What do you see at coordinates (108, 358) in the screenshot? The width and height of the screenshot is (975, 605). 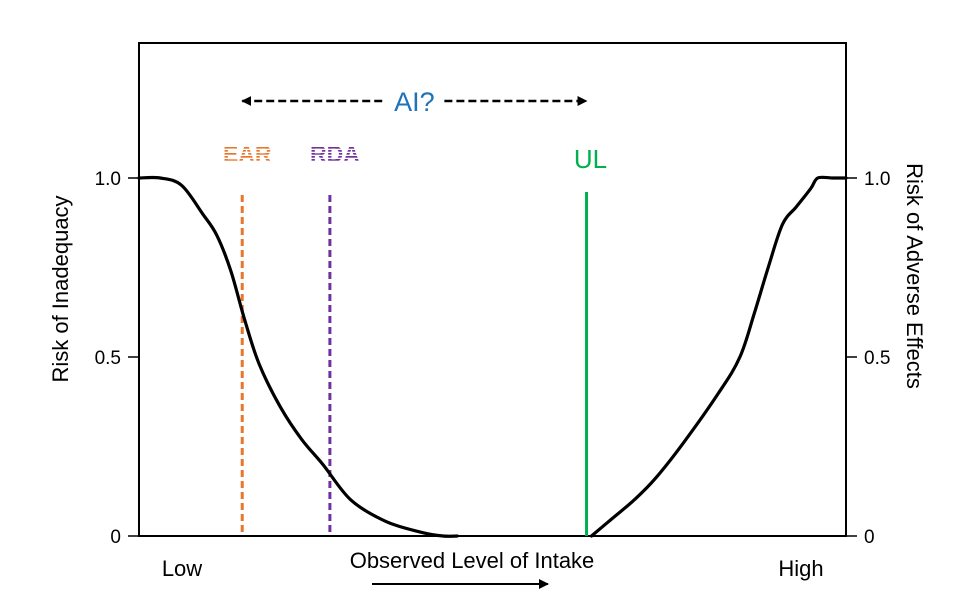 I see `left-tick-label-0.5: 0.5` at bounding box center [108, 358].